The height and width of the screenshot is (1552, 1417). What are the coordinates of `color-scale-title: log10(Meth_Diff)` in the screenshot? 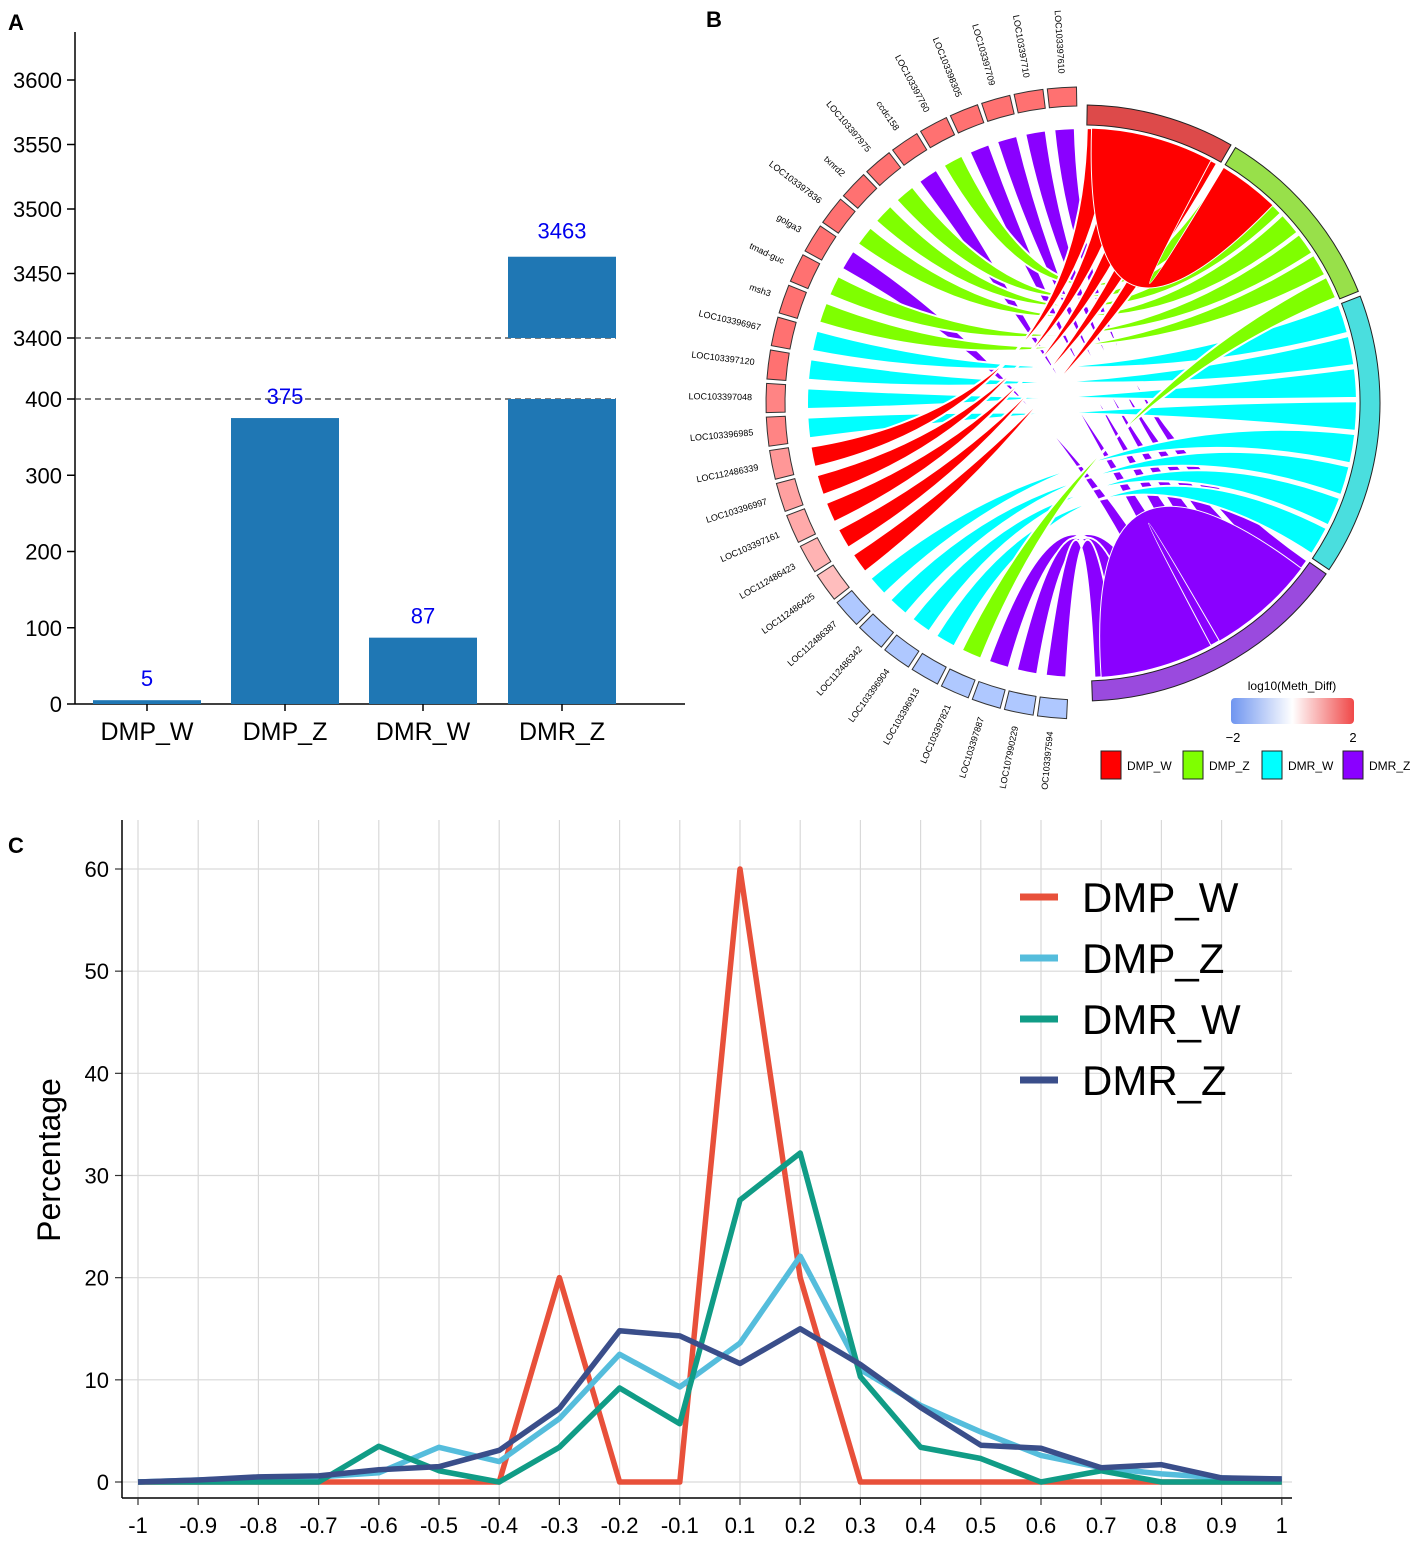 It's located at (1292, 686).